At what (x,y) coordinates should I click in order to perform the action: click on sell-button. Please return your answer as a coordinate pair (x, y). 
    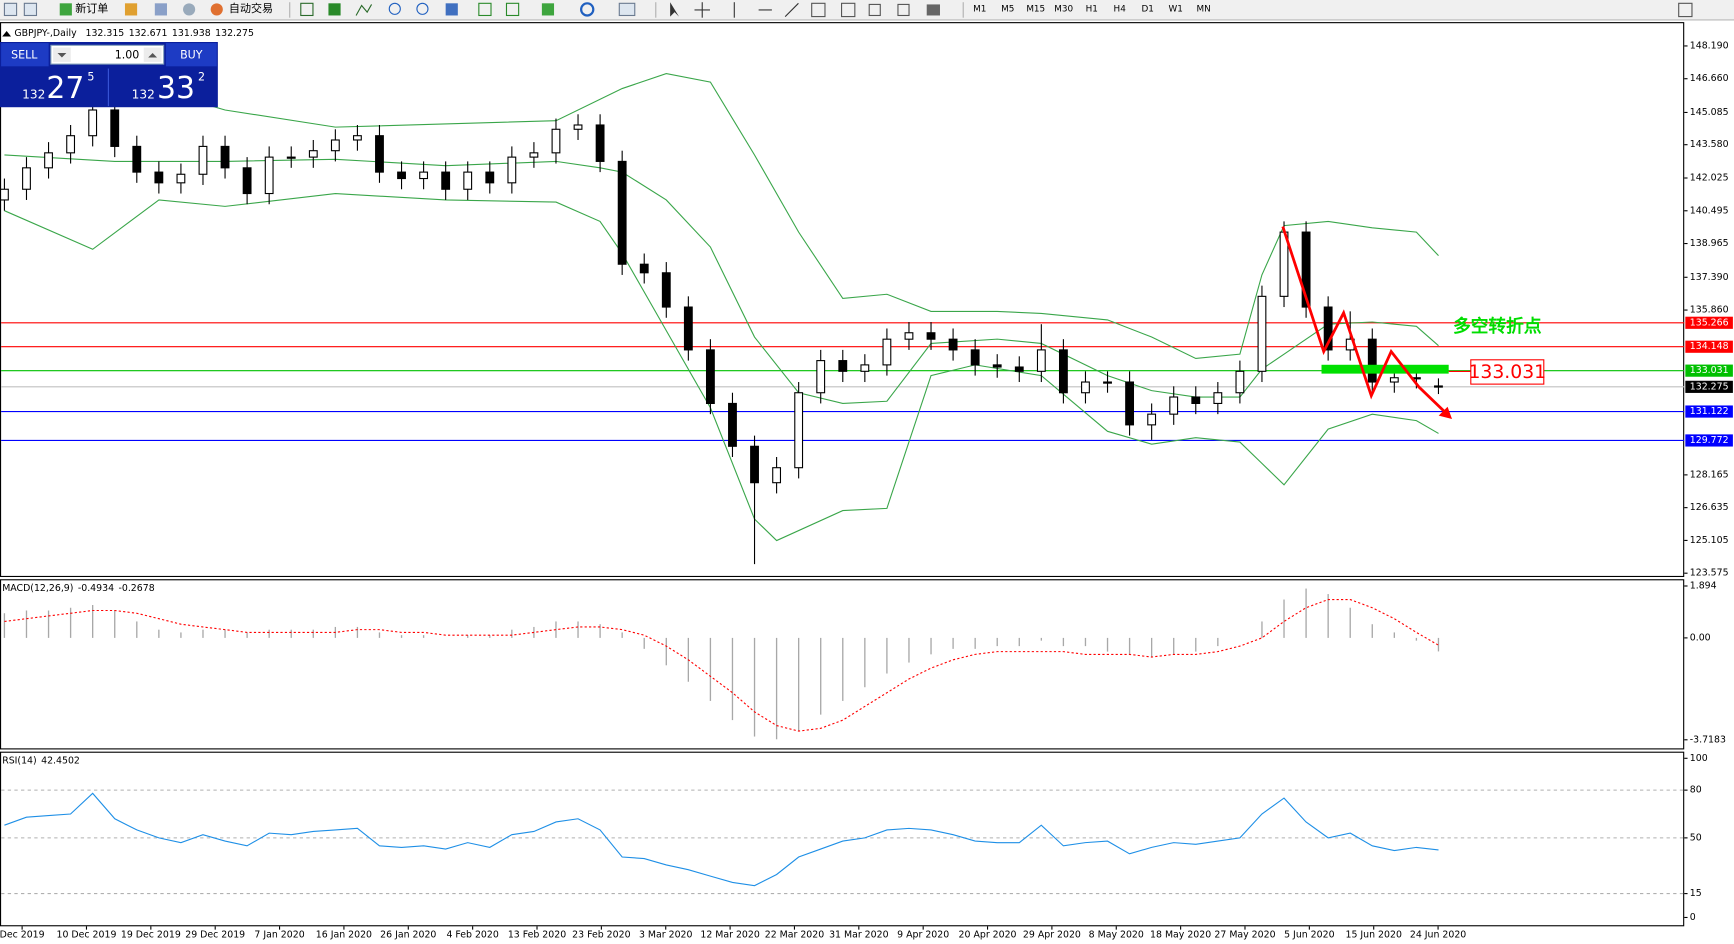
    Looking at the image, I should click on (25, 55).